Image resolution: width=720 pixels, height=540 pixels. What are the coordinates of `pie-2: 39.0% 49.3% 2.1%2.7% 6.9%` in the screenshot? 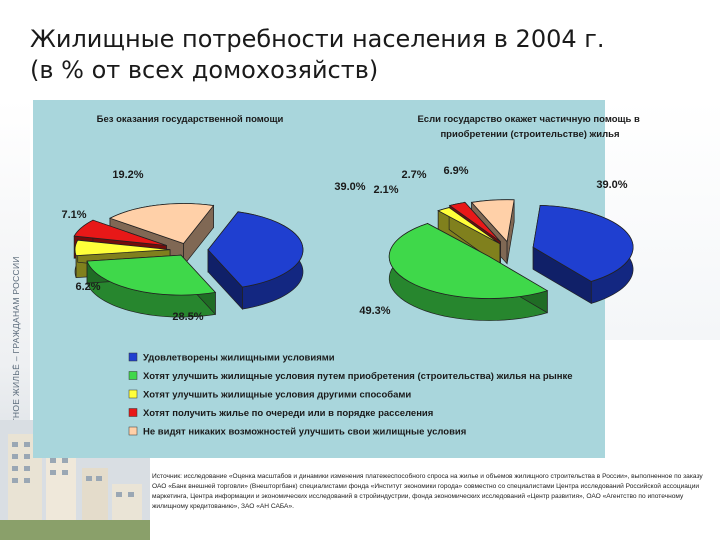 It's located at (496, 243).